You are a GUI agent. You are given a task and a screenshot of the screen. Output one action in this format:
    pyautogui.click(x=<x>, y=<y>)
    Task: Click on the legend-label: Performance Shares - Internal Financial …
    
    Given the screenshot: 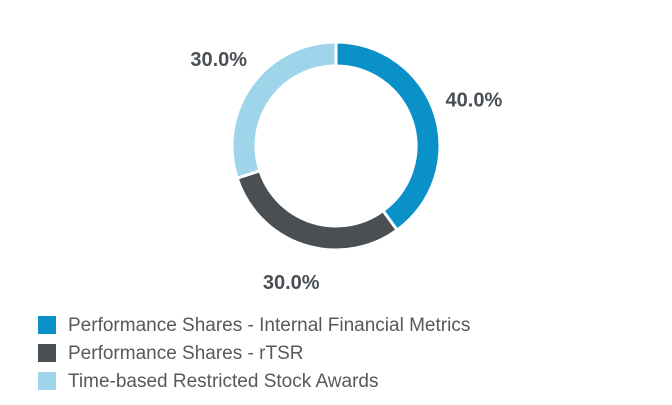 What is the action you would take?
    pyautogui.click(x=269, y=325)
    